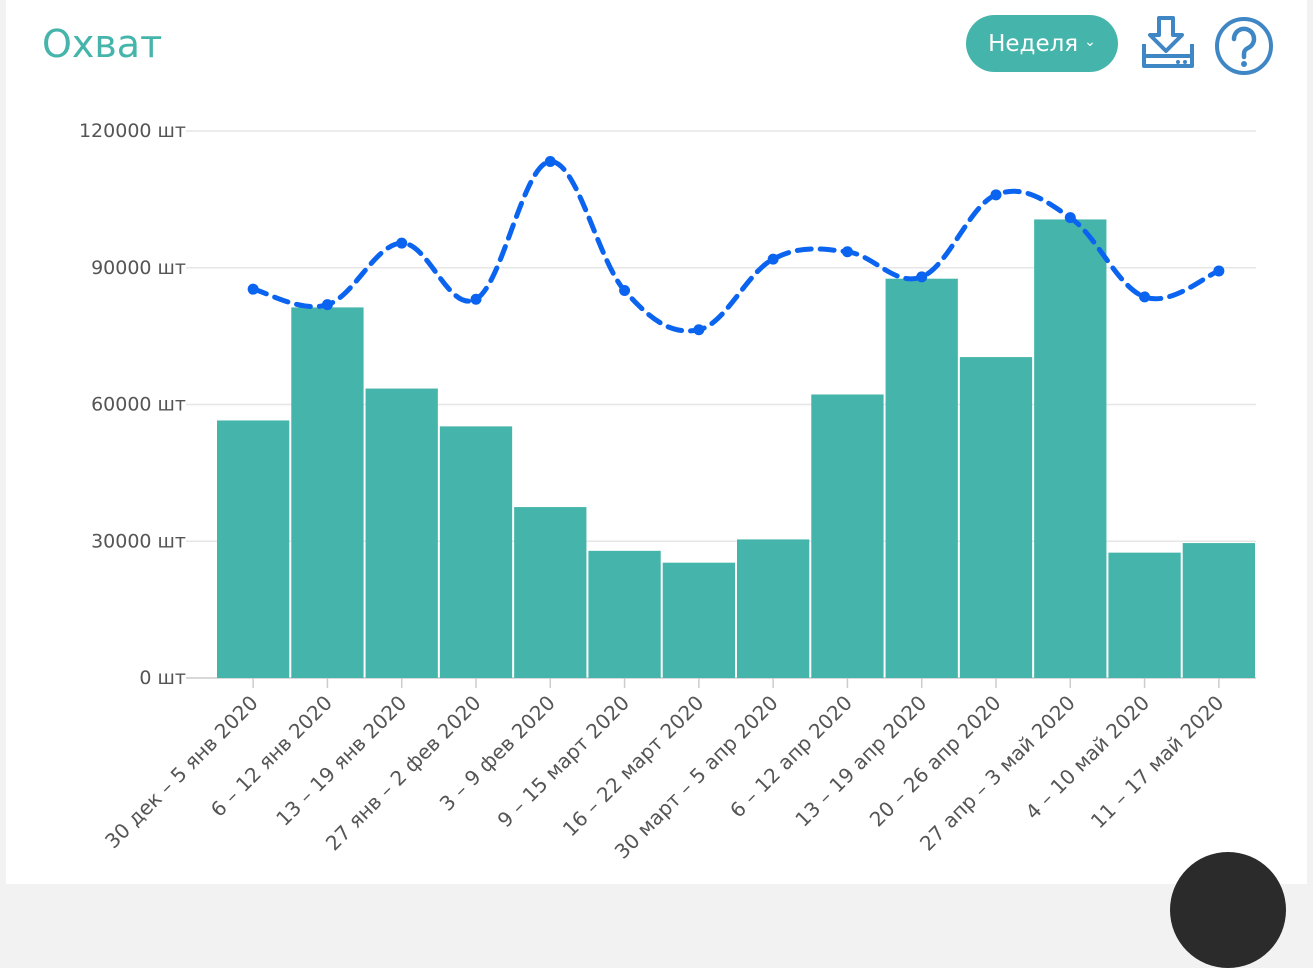 This screenshot has height=968, width=1313. Describe the element at coordinates (736, 246) in the screenshot. I see `line-series` at that location.